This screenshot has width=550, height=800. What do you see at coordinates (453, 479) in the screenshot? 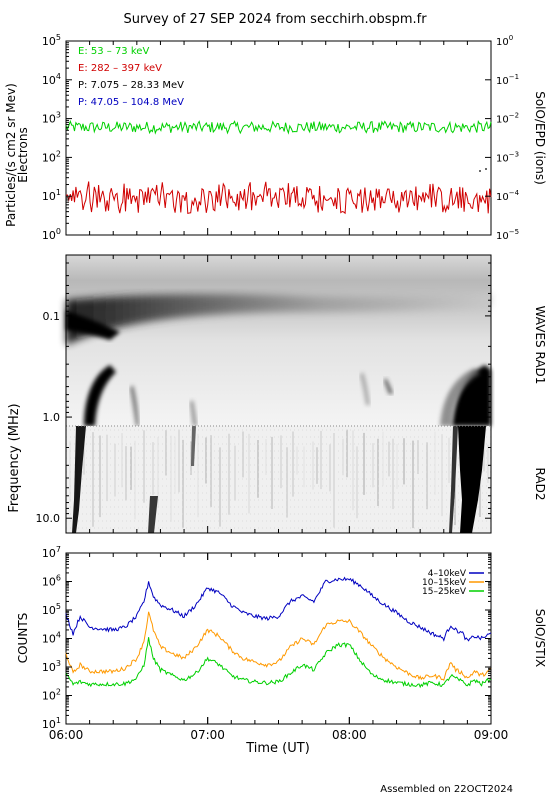
I see `rad2-burst-late-edge` at bounding box center [453, 479].